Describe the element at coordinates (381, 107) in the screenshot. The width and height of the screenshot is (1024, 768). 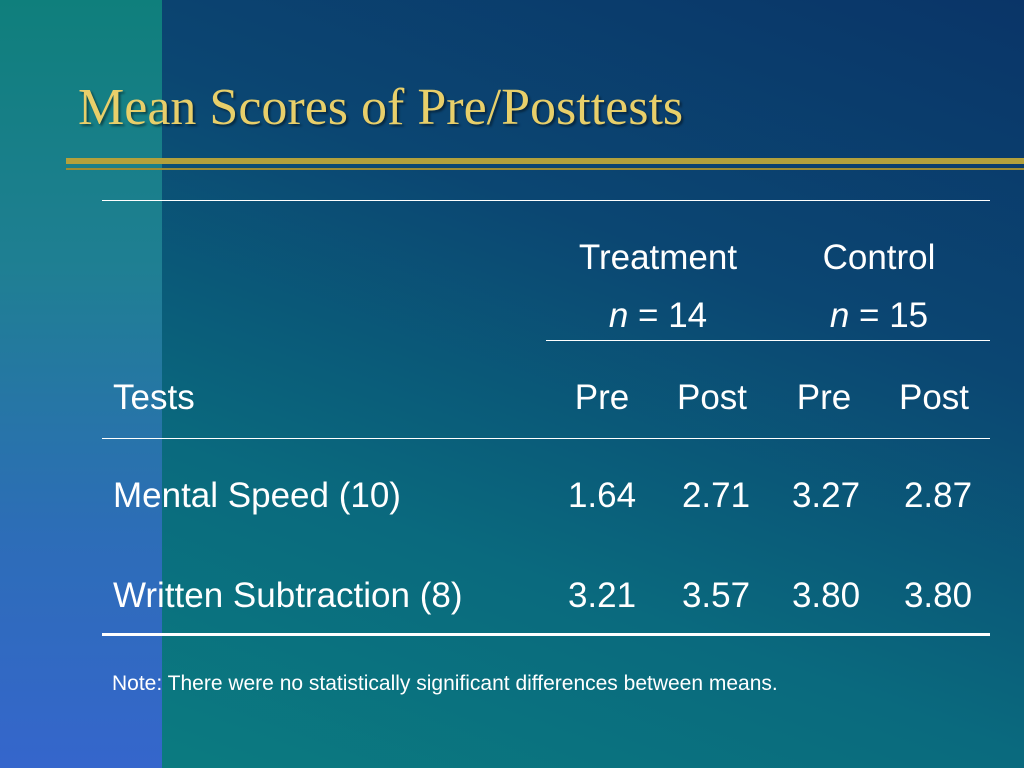
I see `slide-title: Mean Scores of Pre/Posttests` at that location.